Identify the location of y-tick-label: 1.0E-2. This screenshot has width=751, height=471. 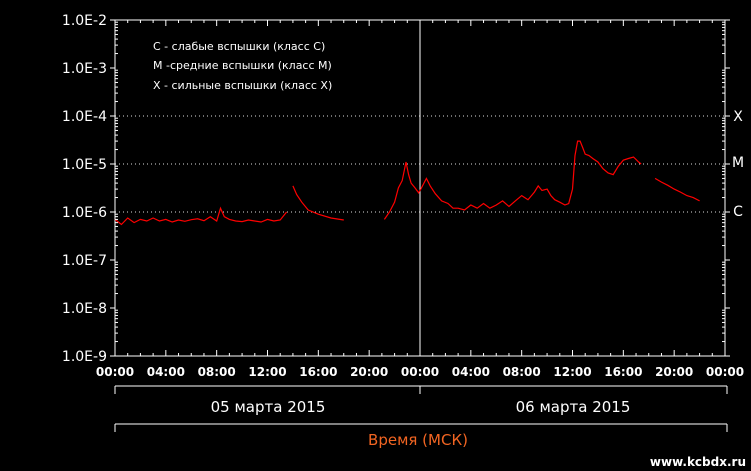
(84, 21).